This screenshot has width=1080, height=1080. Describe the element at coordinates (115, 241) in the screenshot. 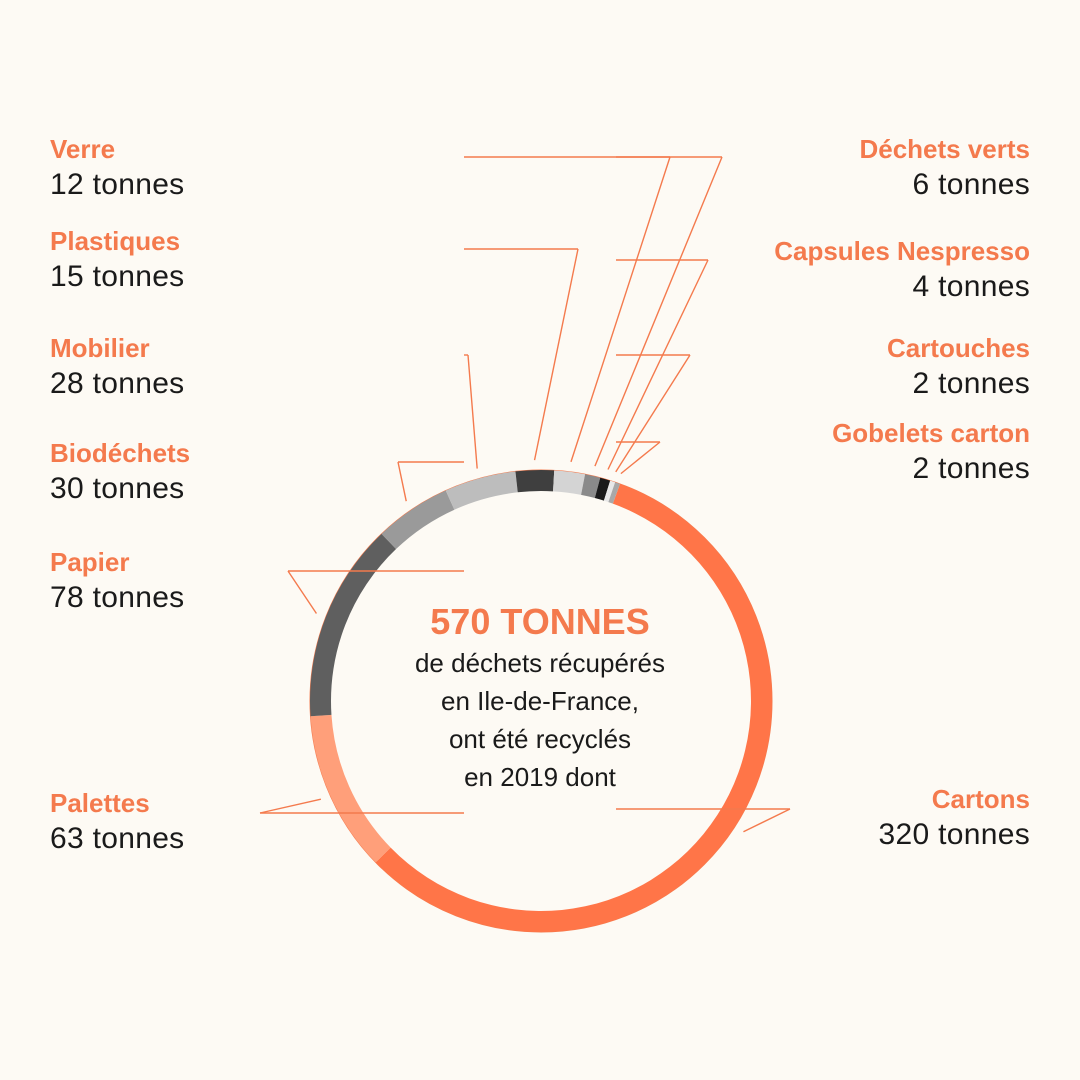

I see `category-name: Plastiques` at that location.